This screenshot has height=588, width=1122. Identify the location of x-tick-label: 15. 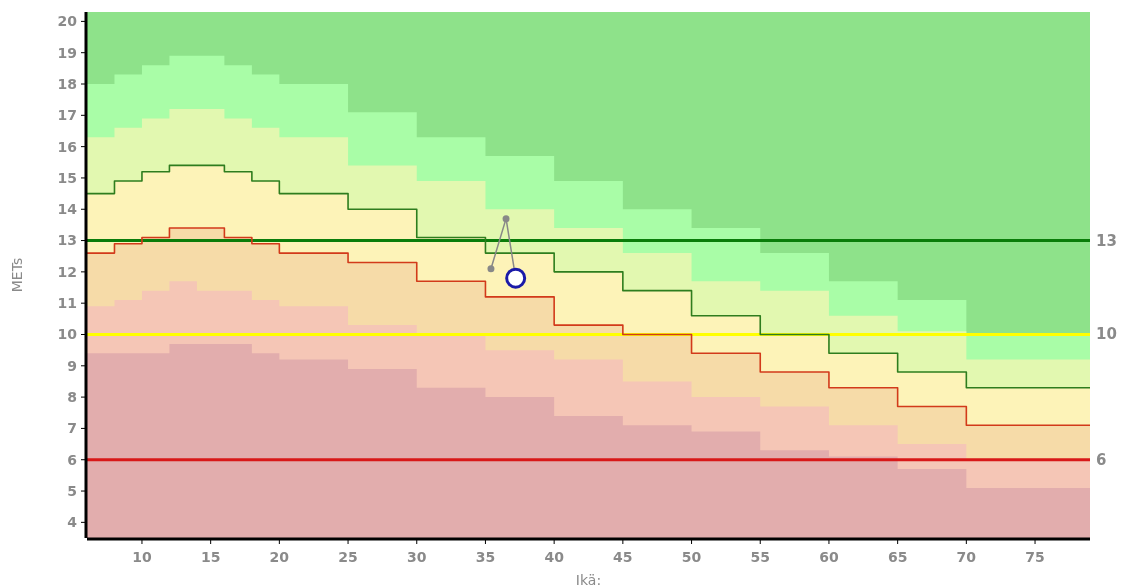
(210, 557).